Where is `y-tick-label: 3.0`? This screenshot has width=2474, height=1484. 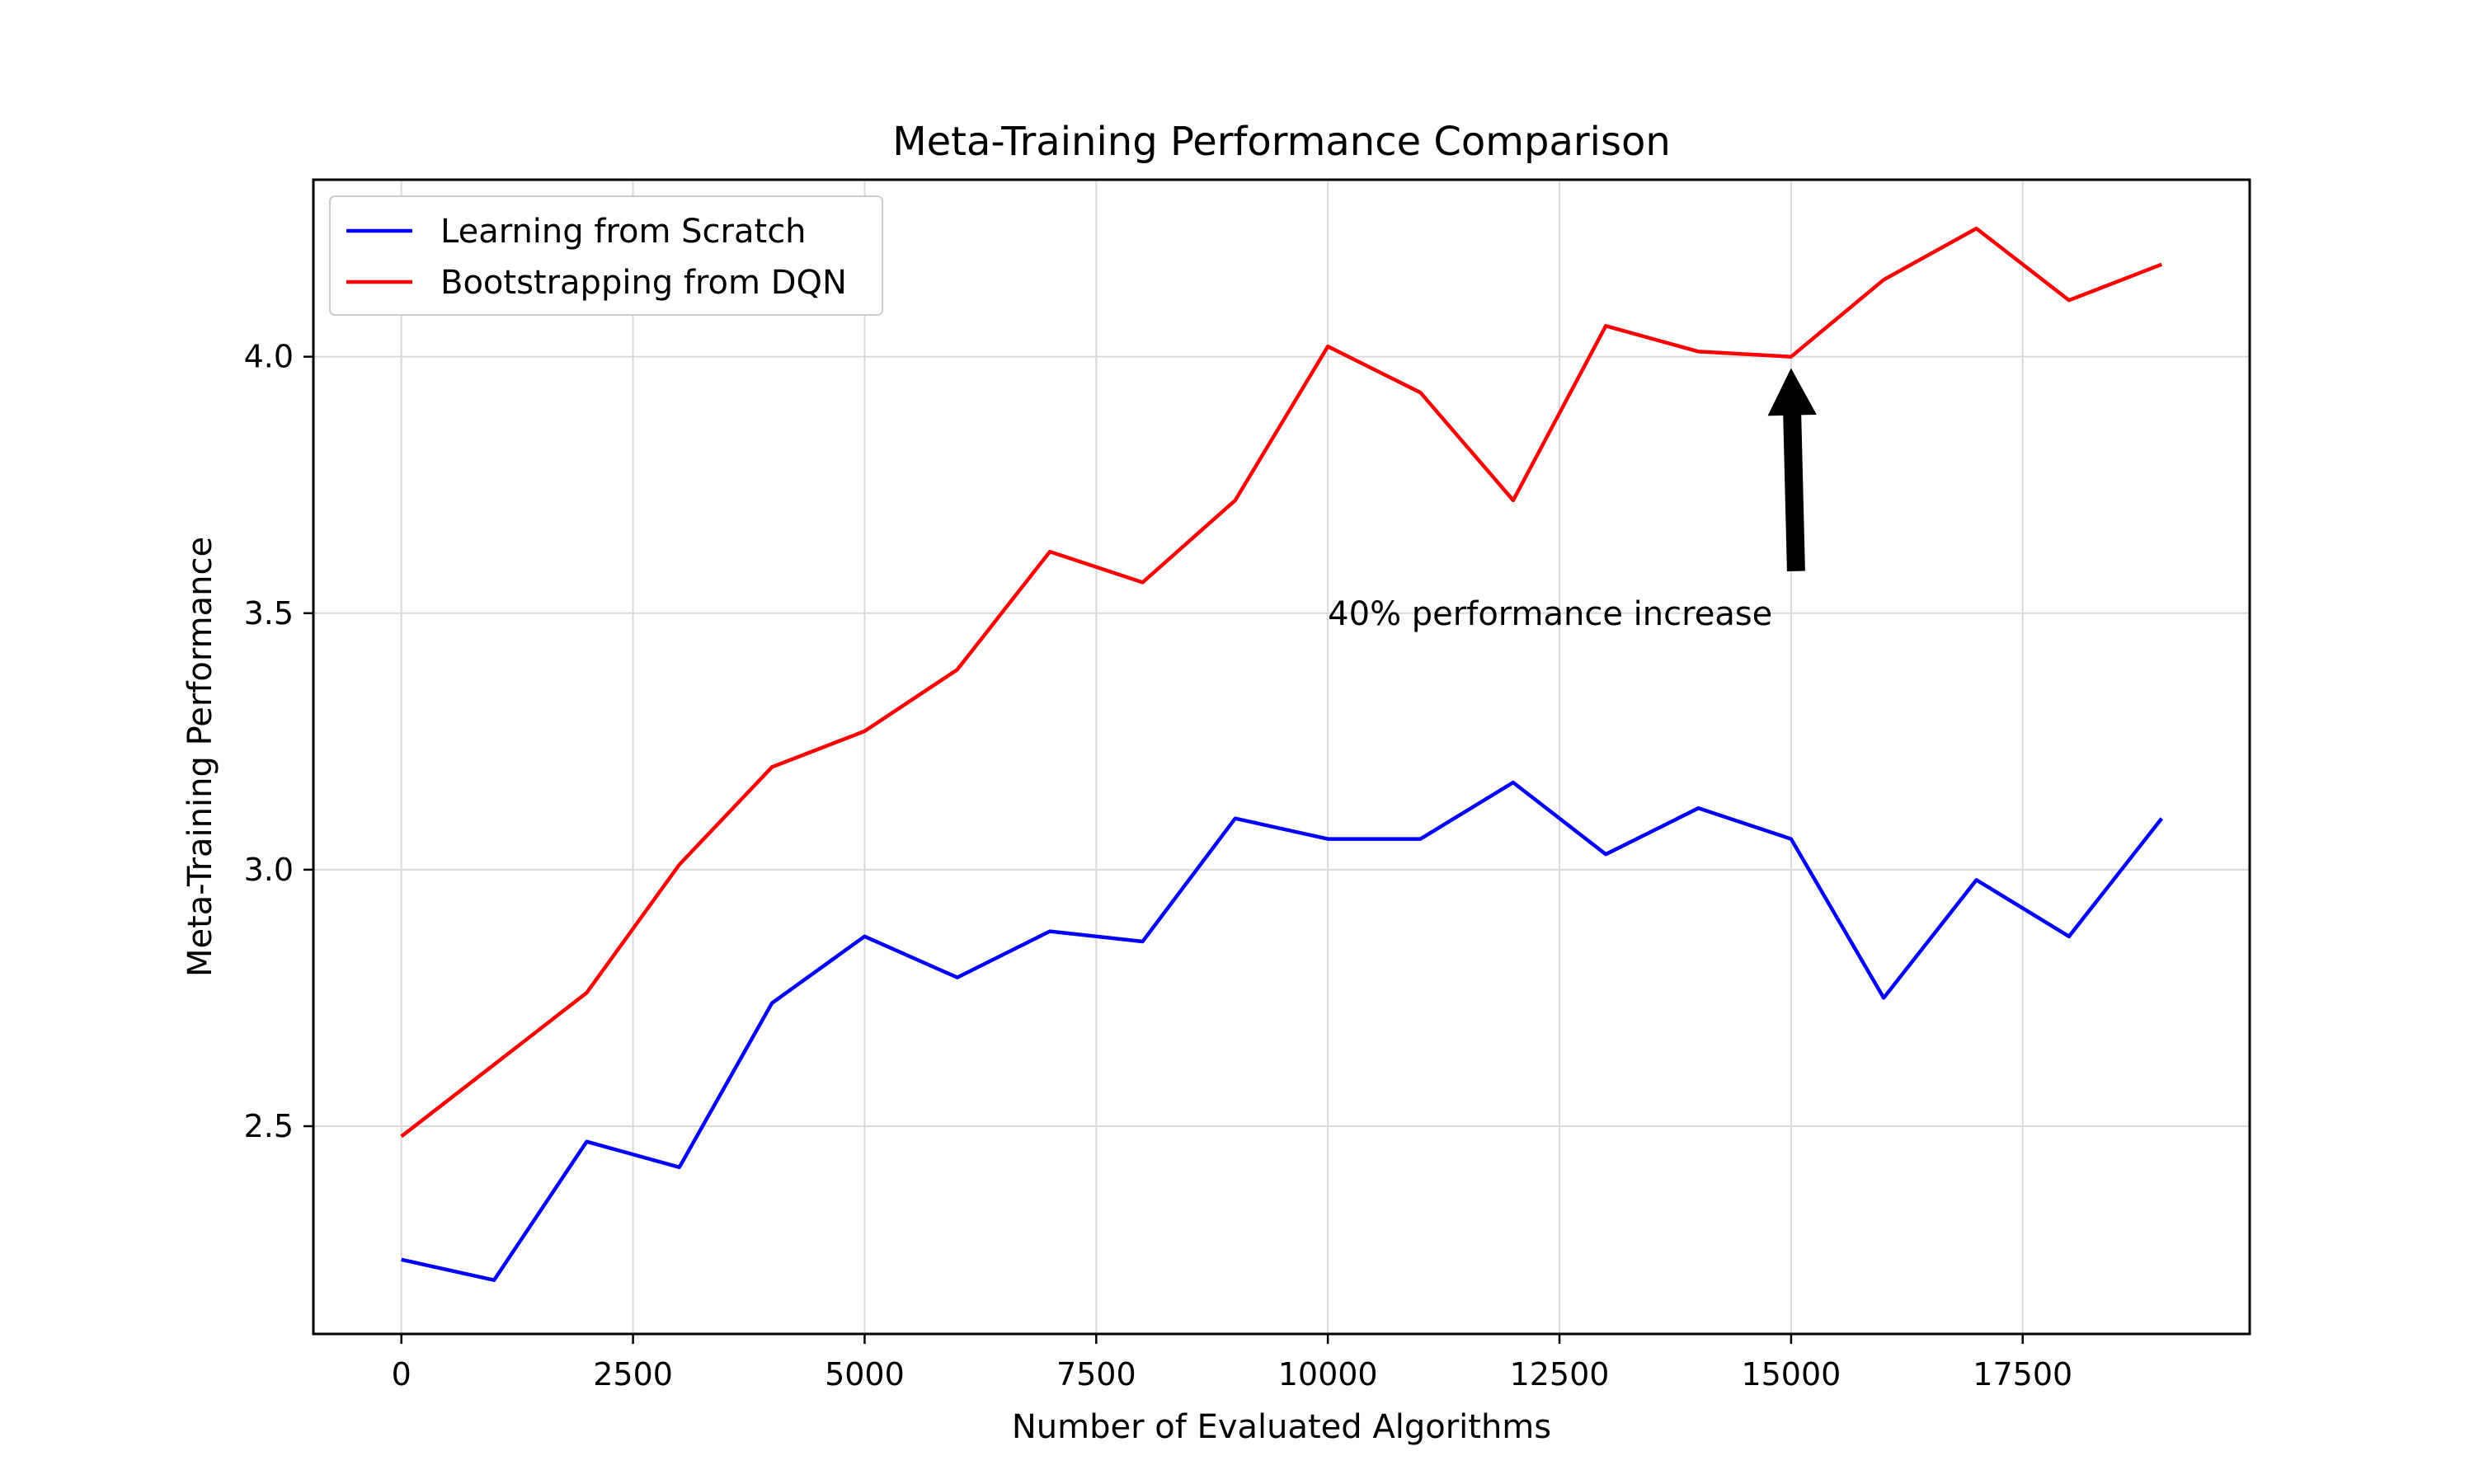
y-tick-label: 3.0 is located at coordinates (269, 870).